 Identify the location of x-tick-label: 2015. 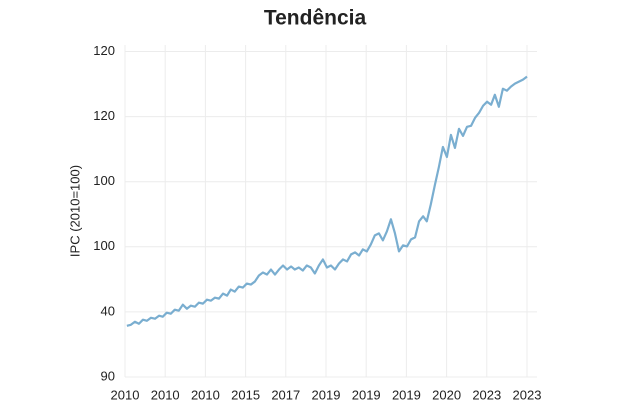
(245, 394).